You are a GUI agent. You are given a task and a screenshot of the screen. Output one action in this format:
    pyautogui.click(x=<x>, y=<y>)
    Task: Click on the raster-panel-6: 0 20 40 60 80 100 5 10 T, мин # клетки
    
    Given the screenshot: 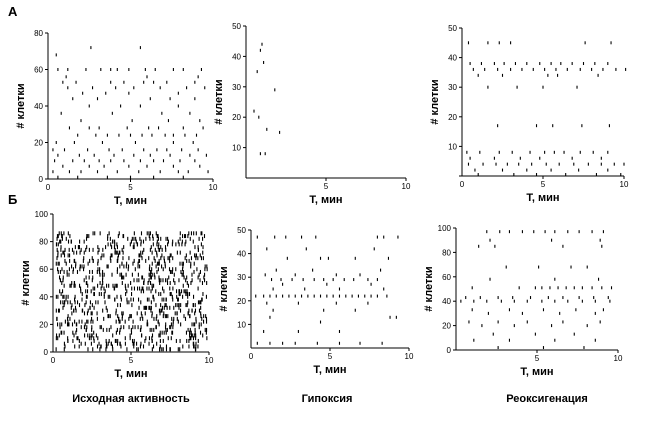 What is the action you would take?
    pyautogui.click(x=523, y=301)
    